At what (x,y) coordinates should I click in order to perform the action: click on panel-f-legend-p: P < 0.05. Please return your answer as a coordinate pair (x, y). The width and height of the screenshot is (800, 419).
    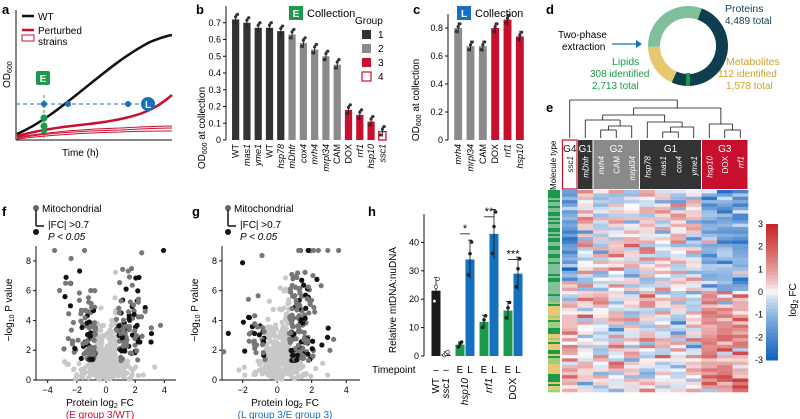
    Looking at the image, I should click on (67, 237).